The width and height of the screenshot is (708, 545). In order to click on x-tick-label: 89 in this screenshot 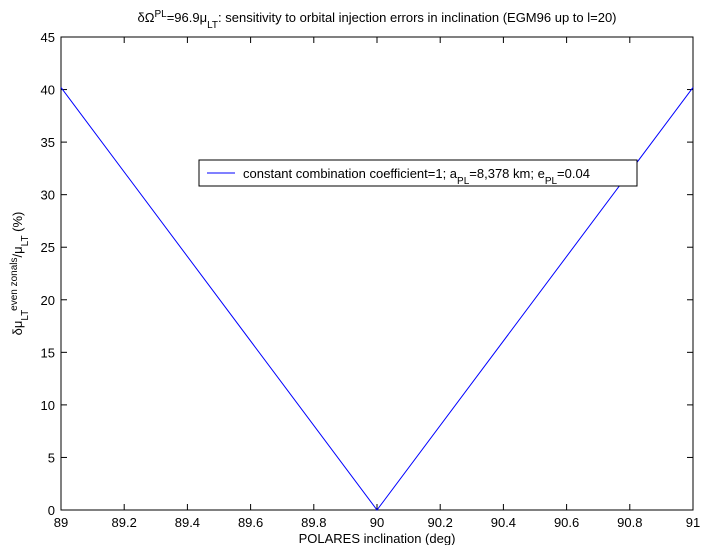, I will do `click(61, 522)`.